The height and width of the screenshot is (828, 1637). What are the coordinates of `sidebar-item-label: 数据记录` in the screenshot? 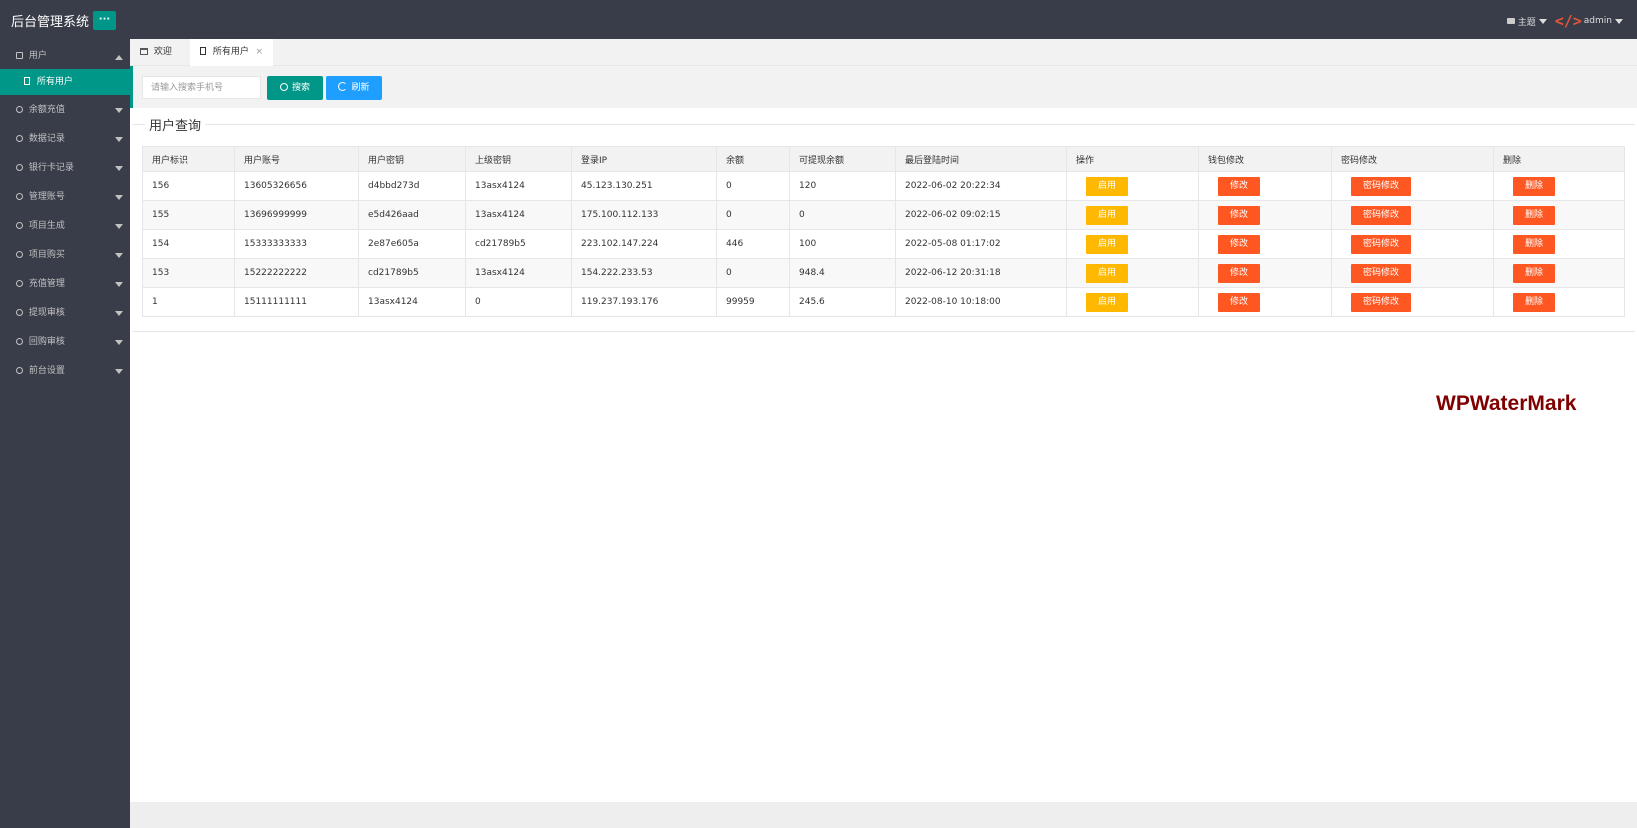 It's located at (46, 139).